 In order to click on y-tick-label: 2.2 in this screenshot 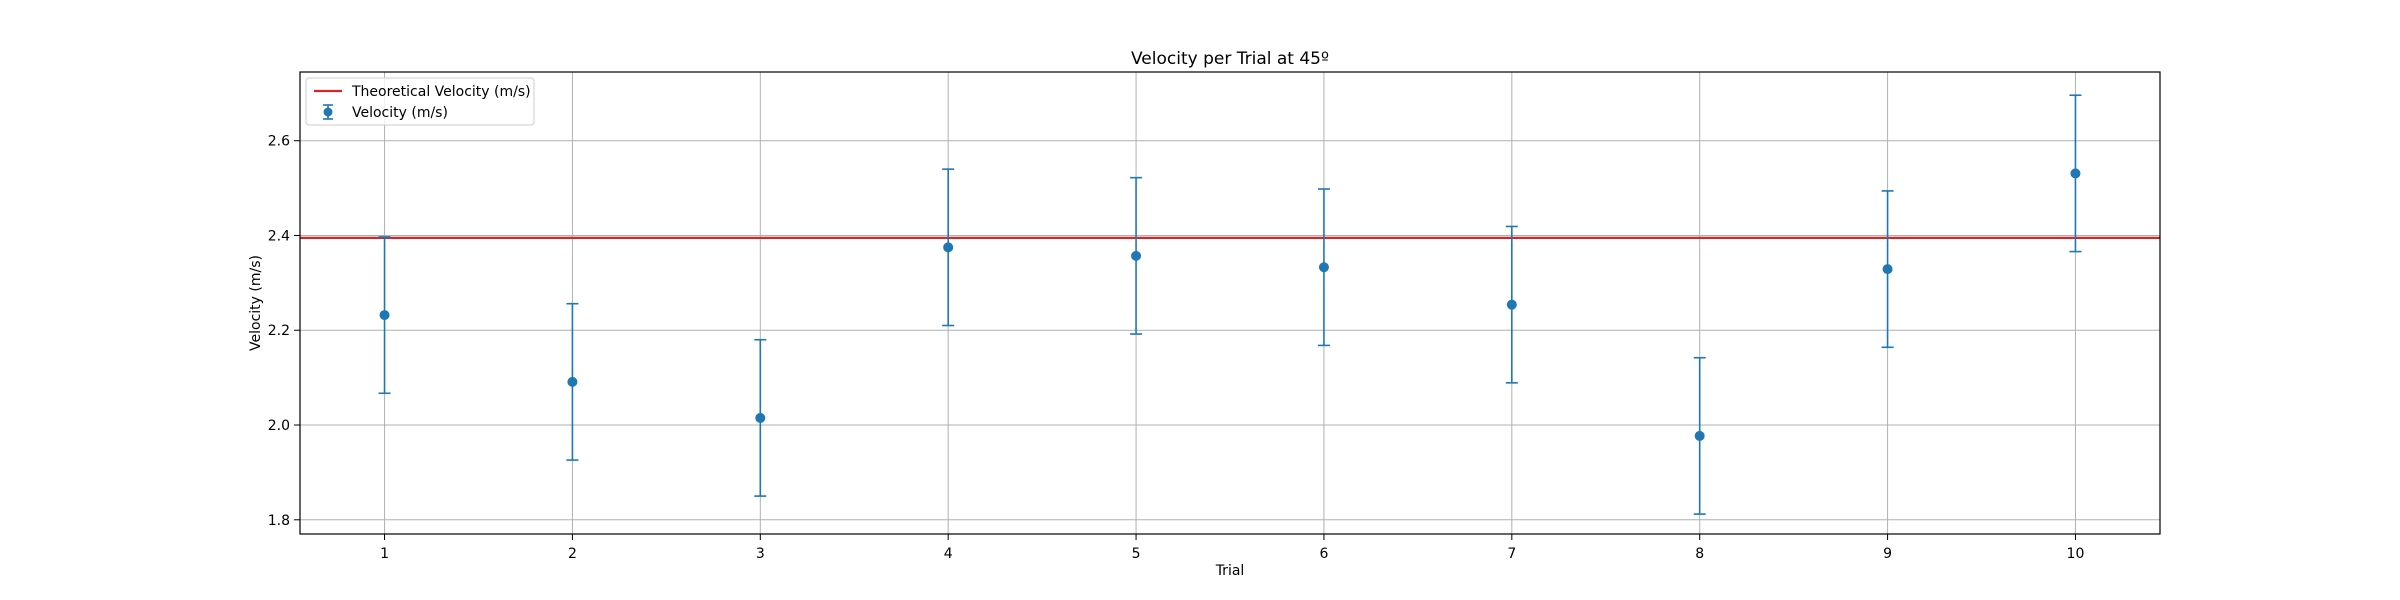, I will do `click(279, 331)`.